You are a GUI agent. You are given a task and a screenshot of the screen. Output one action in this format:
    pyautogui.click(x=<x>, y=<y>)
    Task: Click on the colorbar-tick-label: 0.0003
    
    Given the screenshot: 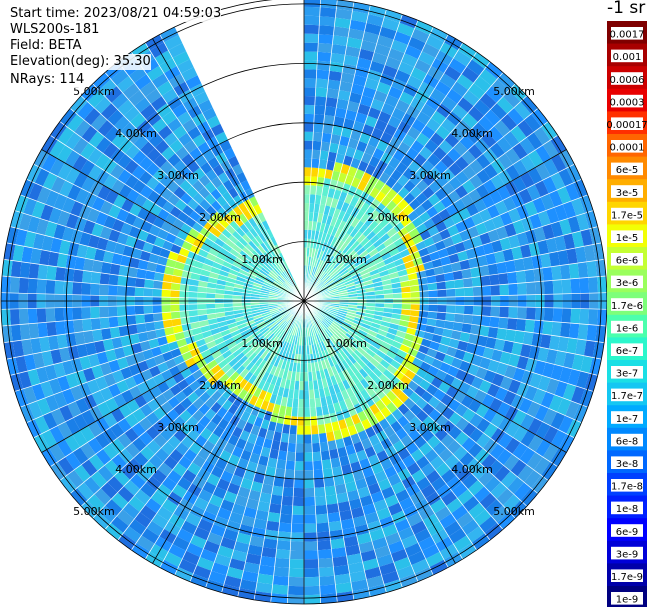 What is the action you would take?
    pyautogui.click(x=627, y=102)
    